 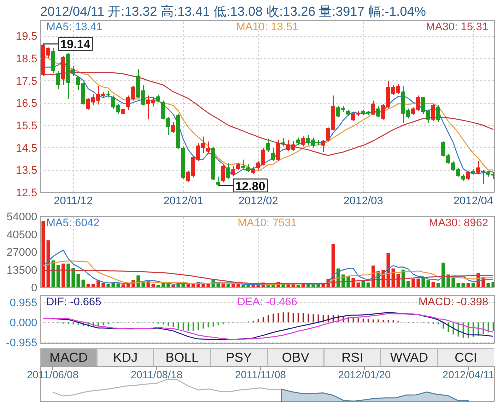 What do you see at coordinates (474, 202) in the screenshot?
I see `x-tick-label: 2012/04` at bounding box center [474, 202].